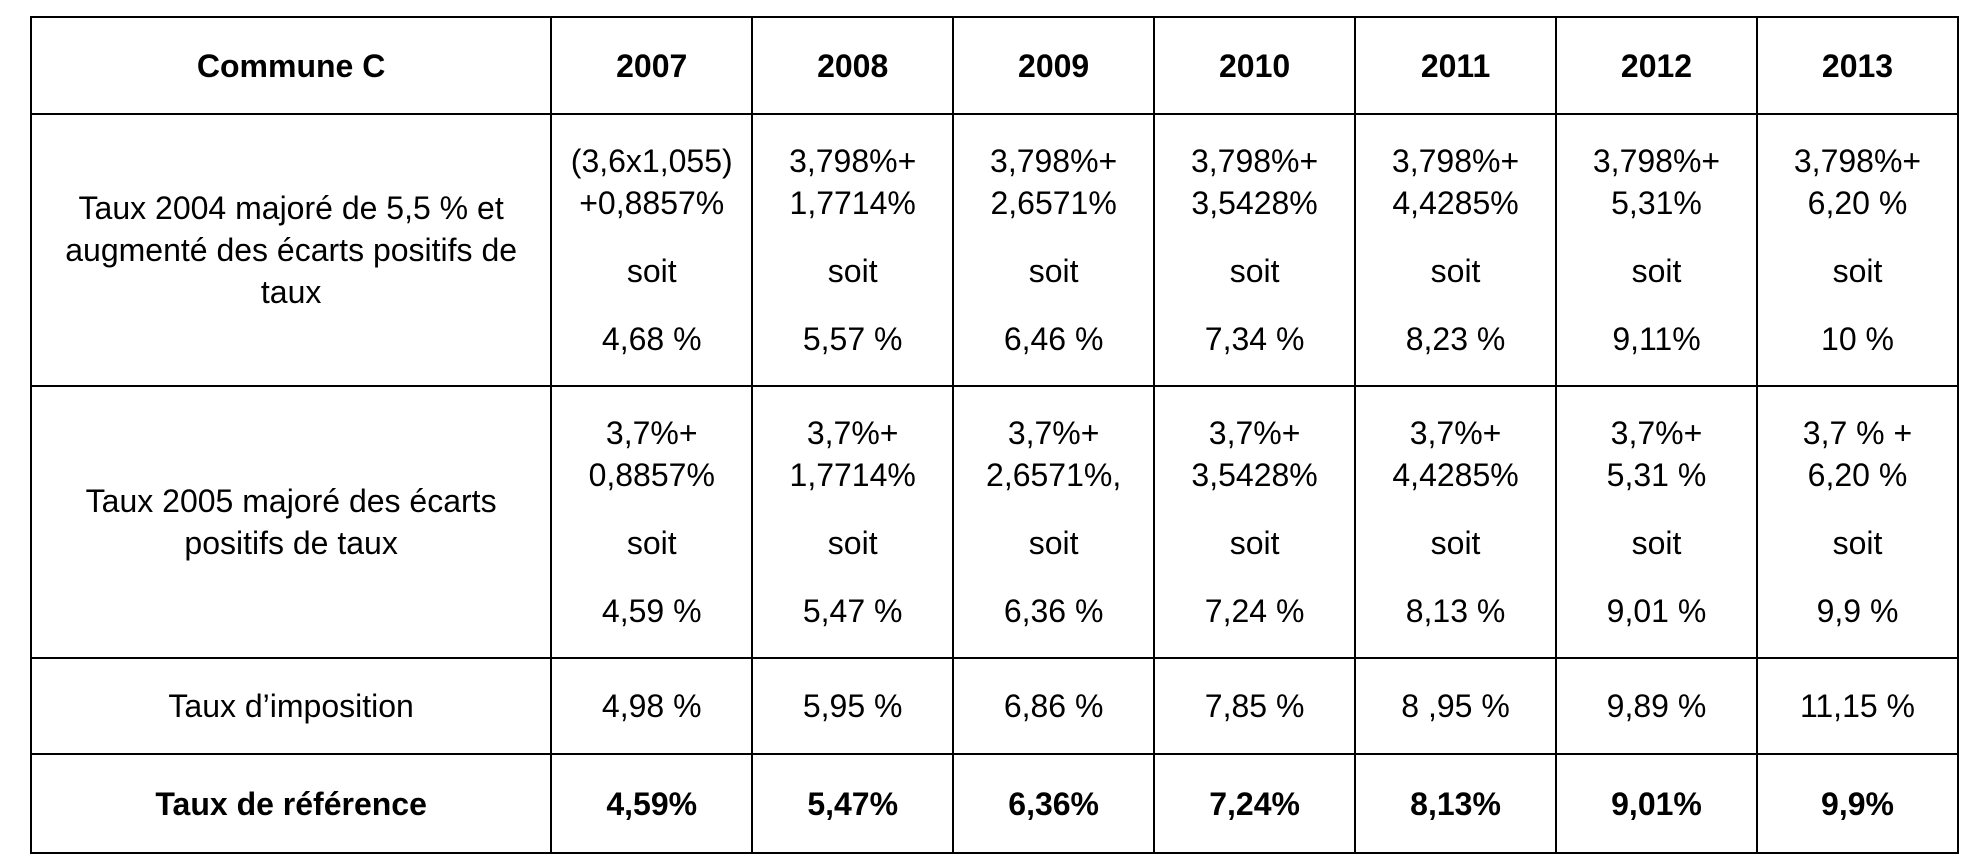  Describe the element at coordinates (1857, 803) in the screenshot. I see `value-cell: 9,9%` at that location.